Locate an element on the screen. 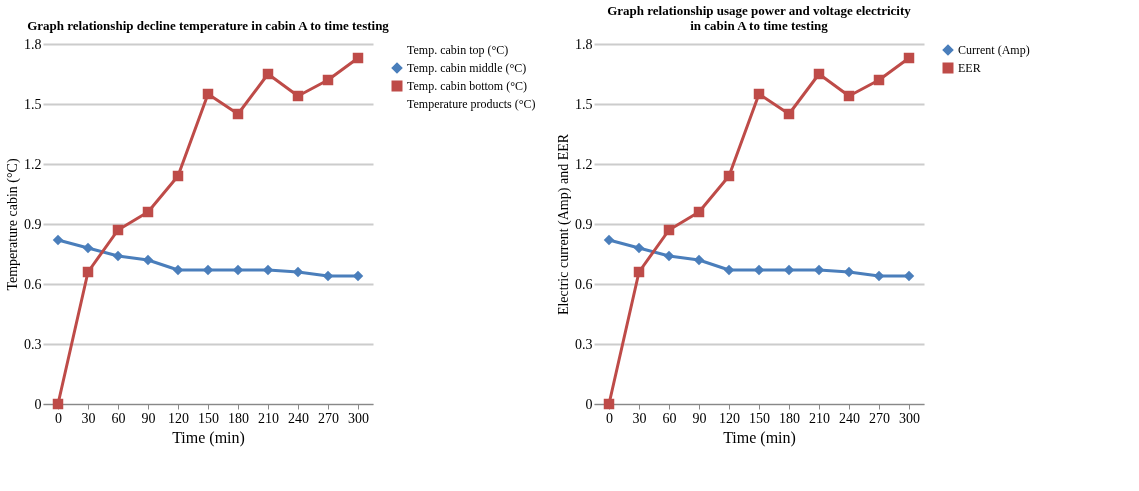 The width and height of the screenshot is (1139, 491). legend-label: Current (Amp) is located at coordinates (994, 50).